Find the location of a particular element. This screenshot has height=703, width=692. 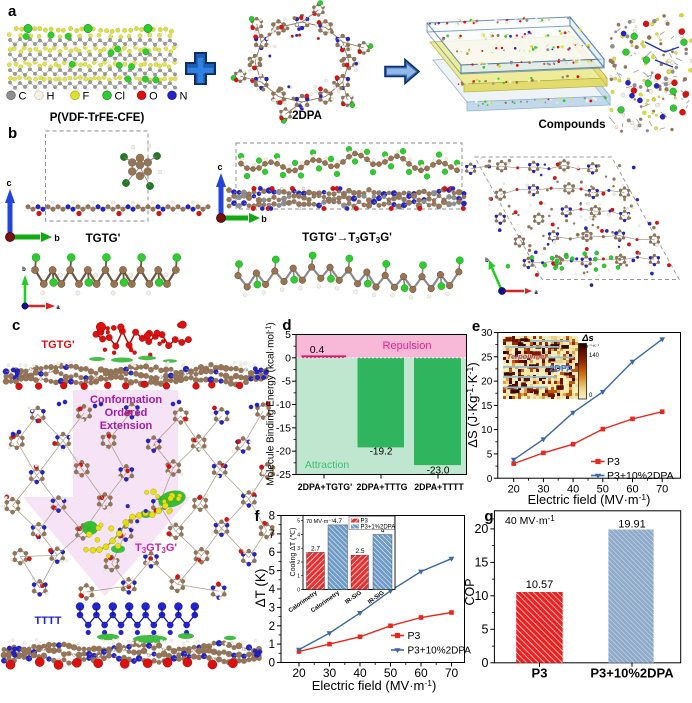

svg-text: O is located at coordinates (153, 97).